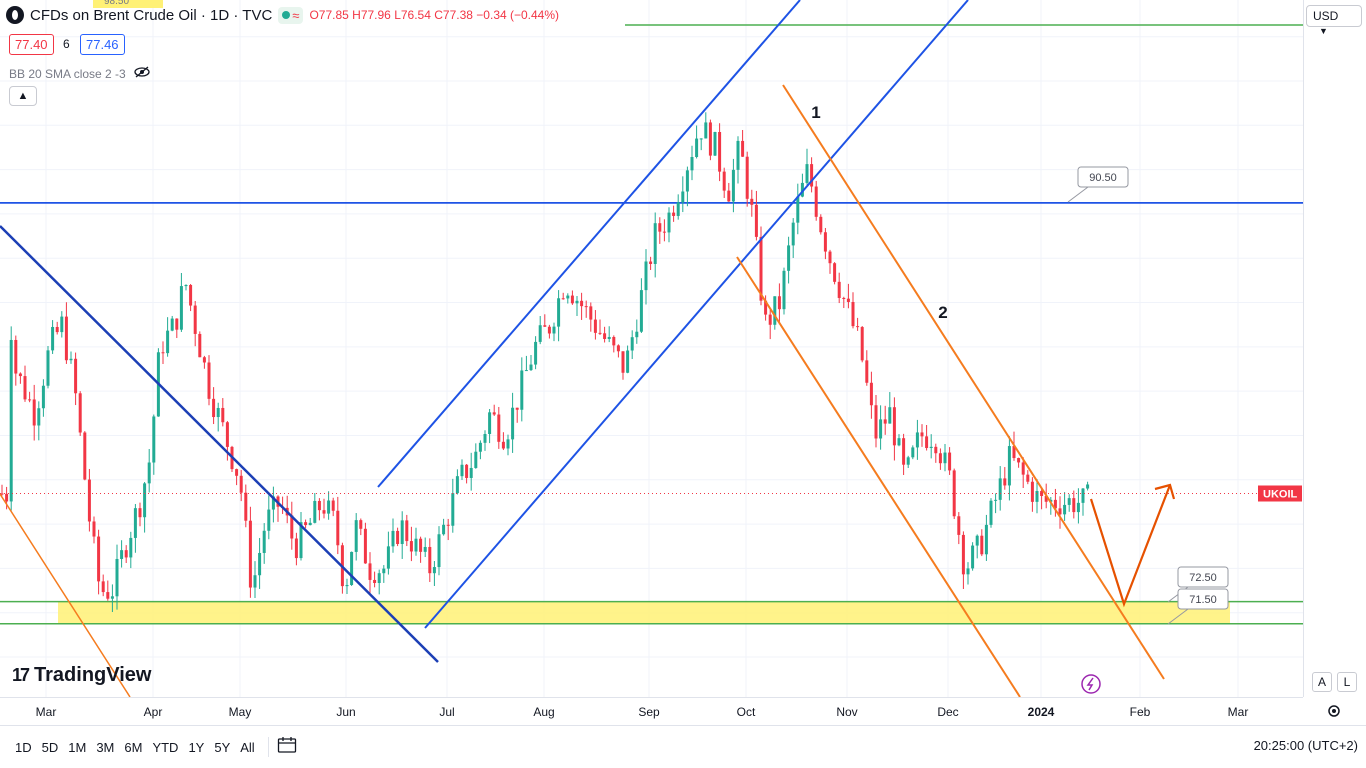 Image resolution: width=1366 pixels, height=768 pixels. I want to click on range-button-ytd: YTD, so click(165, 747).